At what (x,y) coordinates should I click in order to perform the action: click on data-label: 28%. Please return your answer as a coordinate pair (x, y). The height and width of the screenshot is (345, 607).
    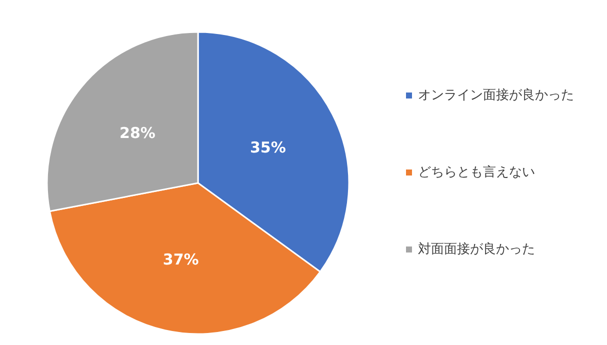
    Looking at the image, I should click on (138, 133).